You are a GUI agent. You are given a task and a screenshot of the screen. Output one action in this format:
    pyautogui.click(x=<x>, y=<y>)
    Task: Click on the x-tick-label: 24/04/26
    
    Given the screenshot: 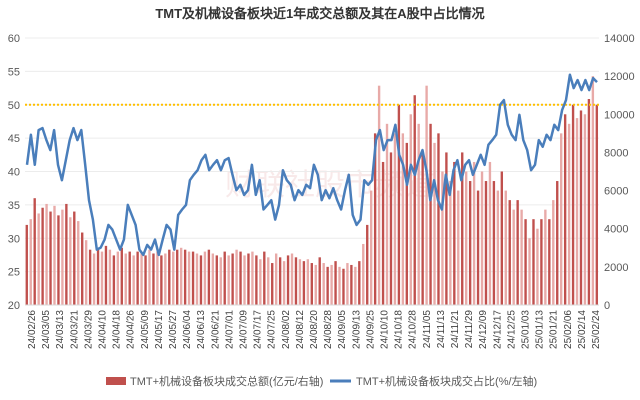 What is the action you would take?
    pyautogui.click(x=131, y=329)
    